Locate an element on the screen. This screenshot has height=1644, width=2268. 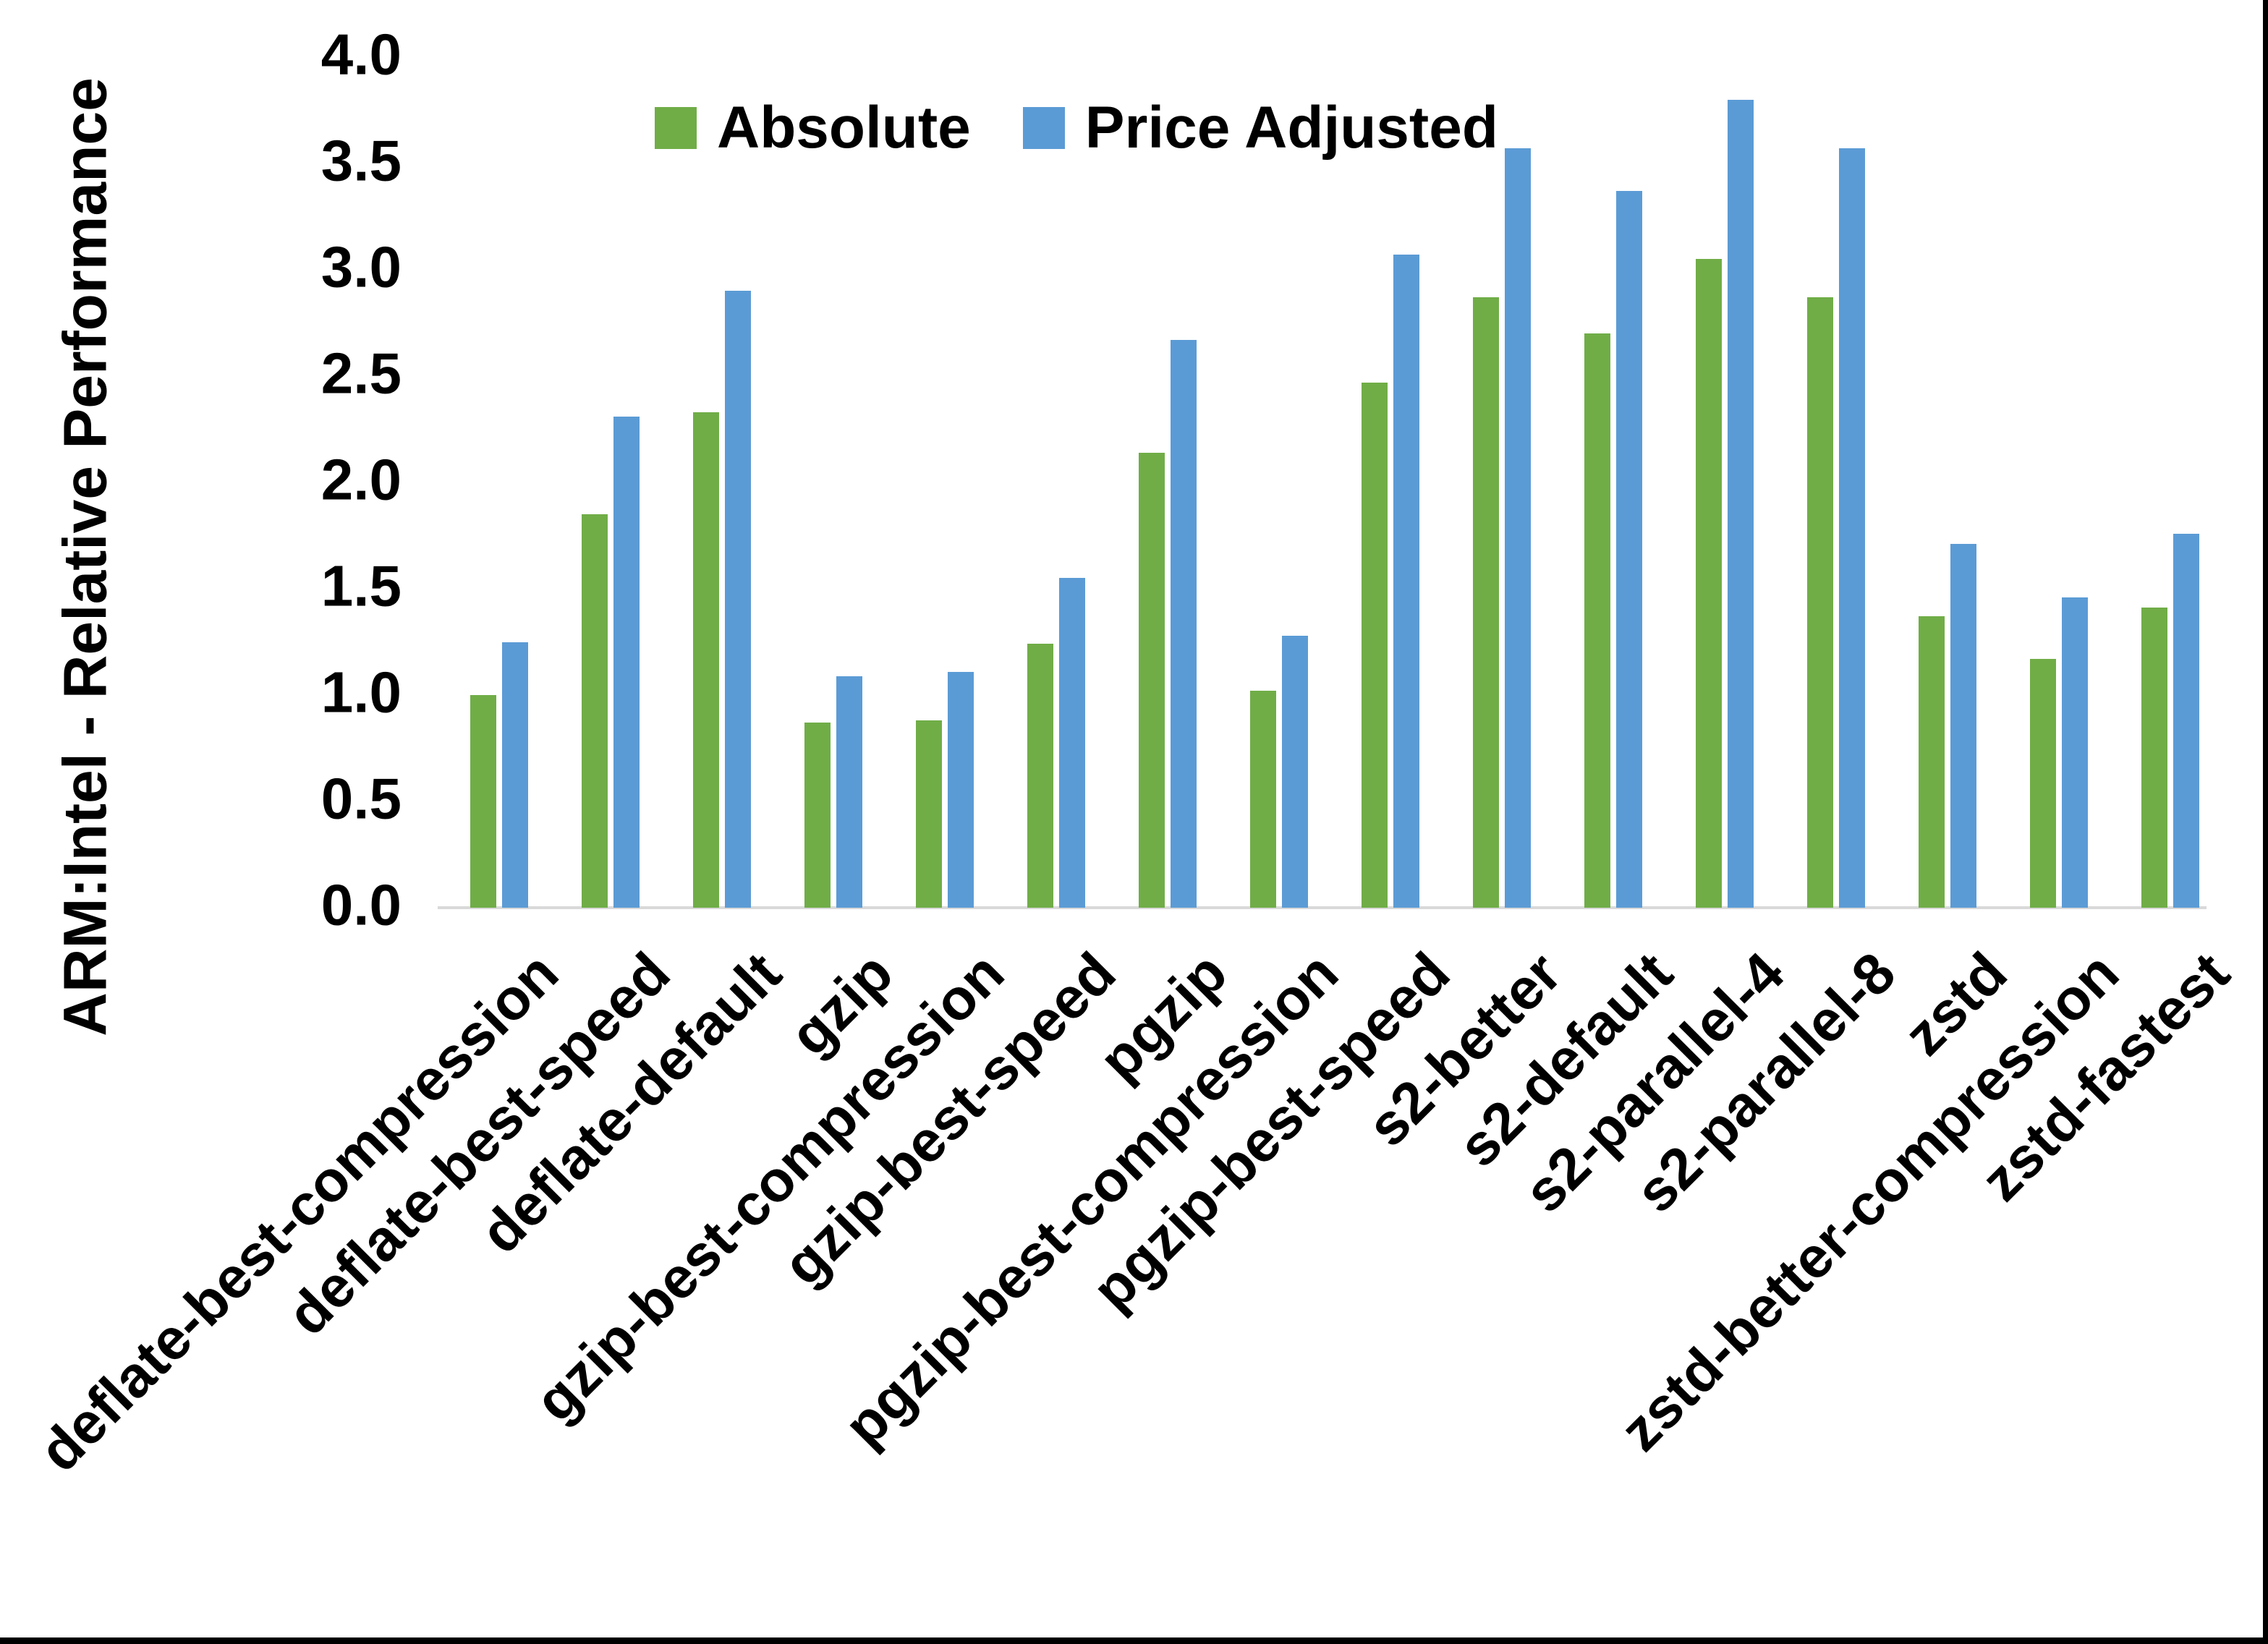
y-tick-label: 3.5 is located at coordinates (361, 160).